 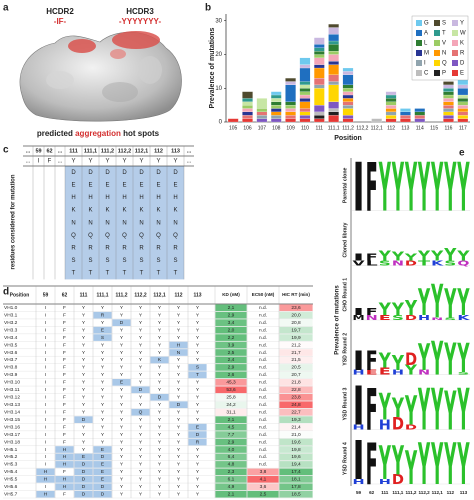 What do you see at coordinates (296, 345) in the screenshot?
I see `cell-text: 21,2` at bounding box center [296, 345].